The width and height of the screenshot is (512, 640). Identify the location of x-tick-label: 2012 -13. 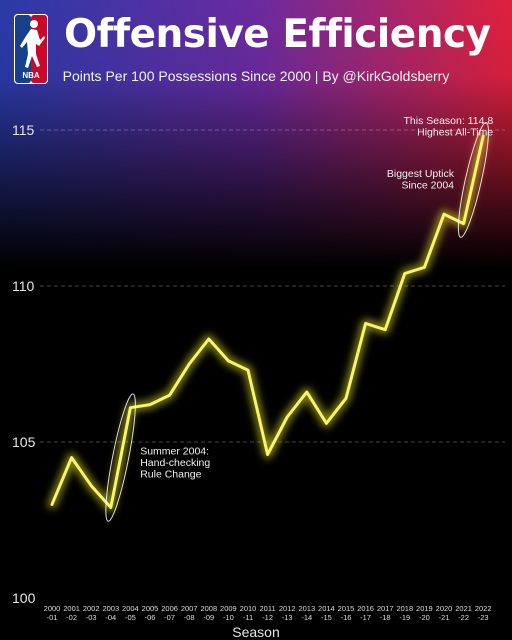
(287, 613).